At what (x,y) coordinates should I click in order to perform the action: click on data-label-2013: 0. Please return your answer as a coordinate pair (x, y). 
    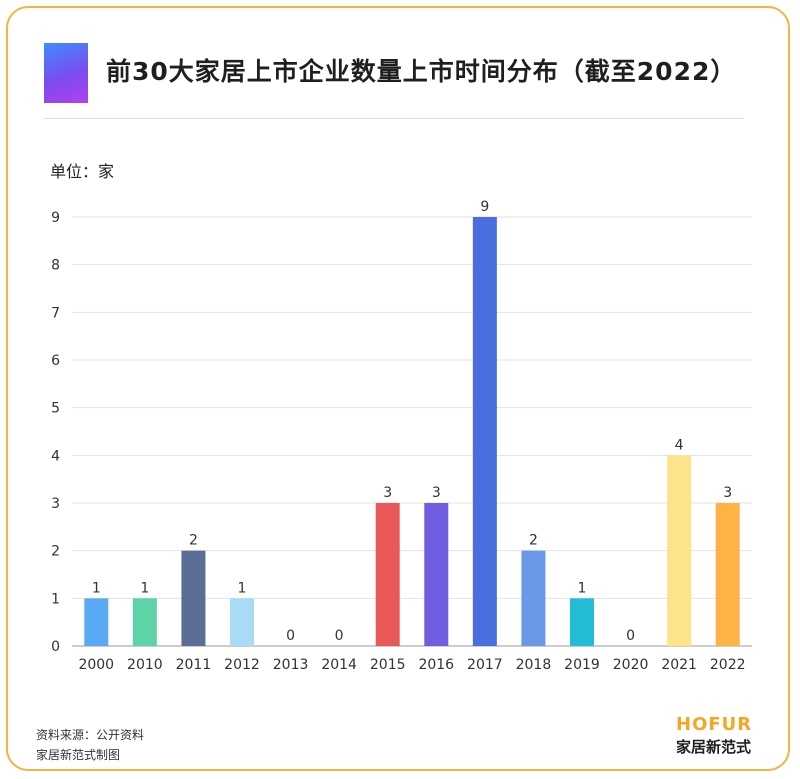
    Looking at the image, I should click on (290, 636).